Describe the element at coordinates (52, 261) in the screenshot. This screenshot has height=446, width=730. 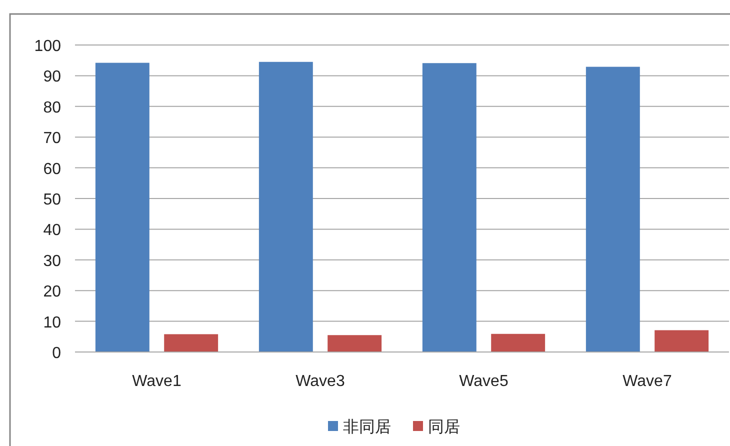
I see `y-tick-label: 30` at that location.